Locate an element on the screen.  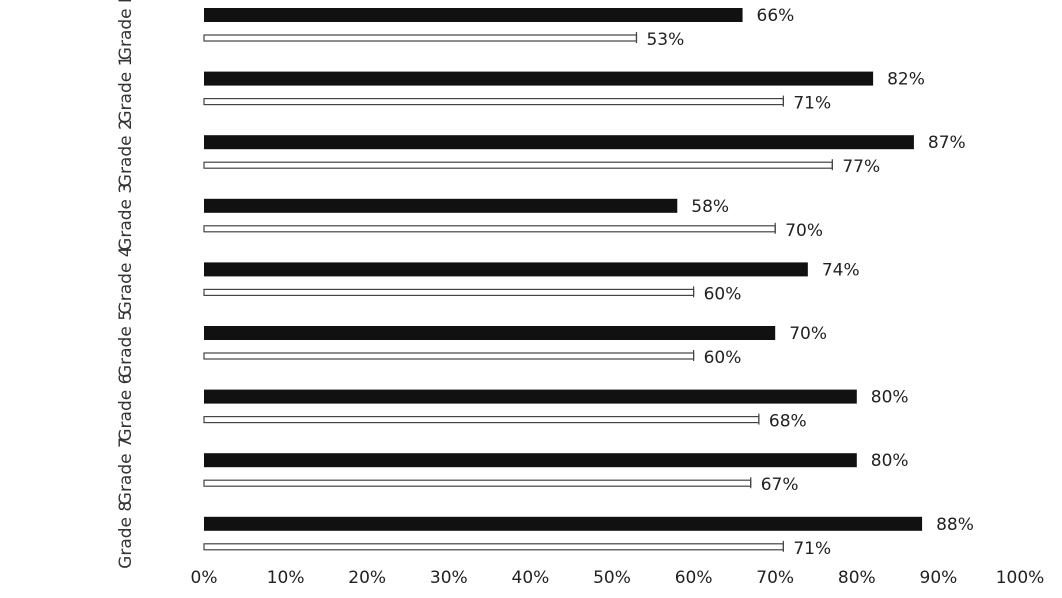
data-label-solid: 66% is located at coordinates (776, 16).